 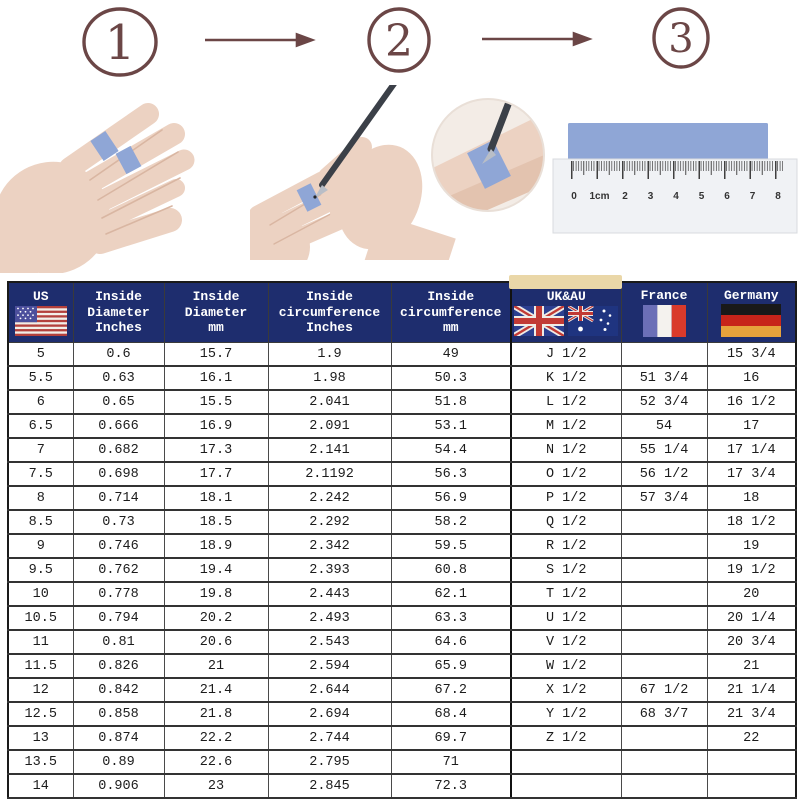 I want to click on ruler-label: 4, so click(x=676, y=196).